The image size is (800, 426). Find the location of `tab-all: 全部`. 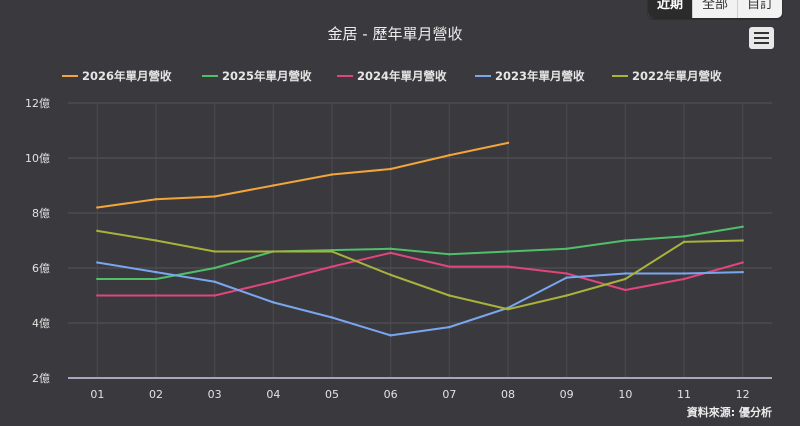

tab-all: 全部 is located at coordinates (714, 9).